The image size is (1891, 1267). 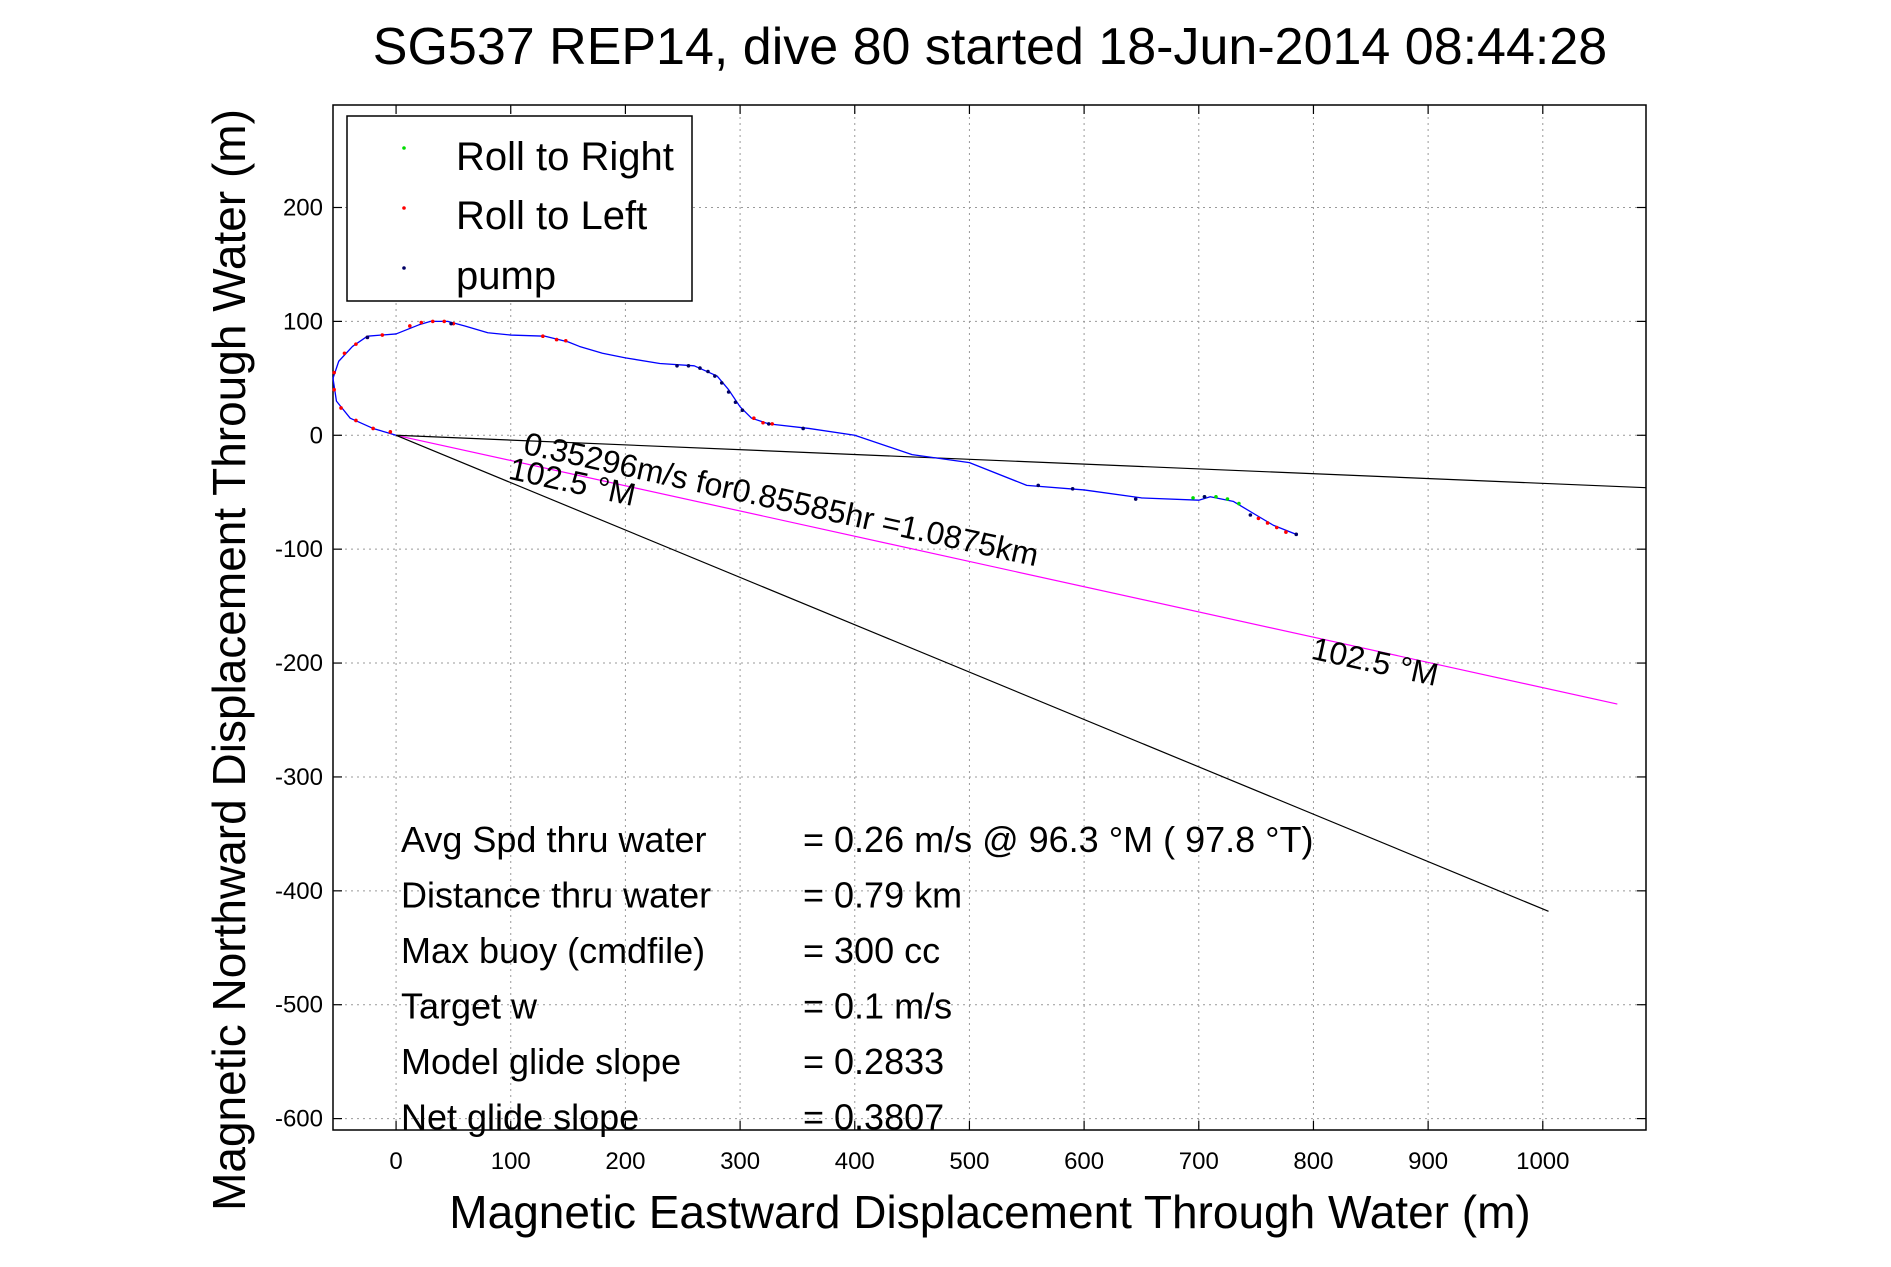 What do you see at coordinates (506, 276) in the screenshot?
I see `legend-label-pump: pump` at bounding box center [506, 276].